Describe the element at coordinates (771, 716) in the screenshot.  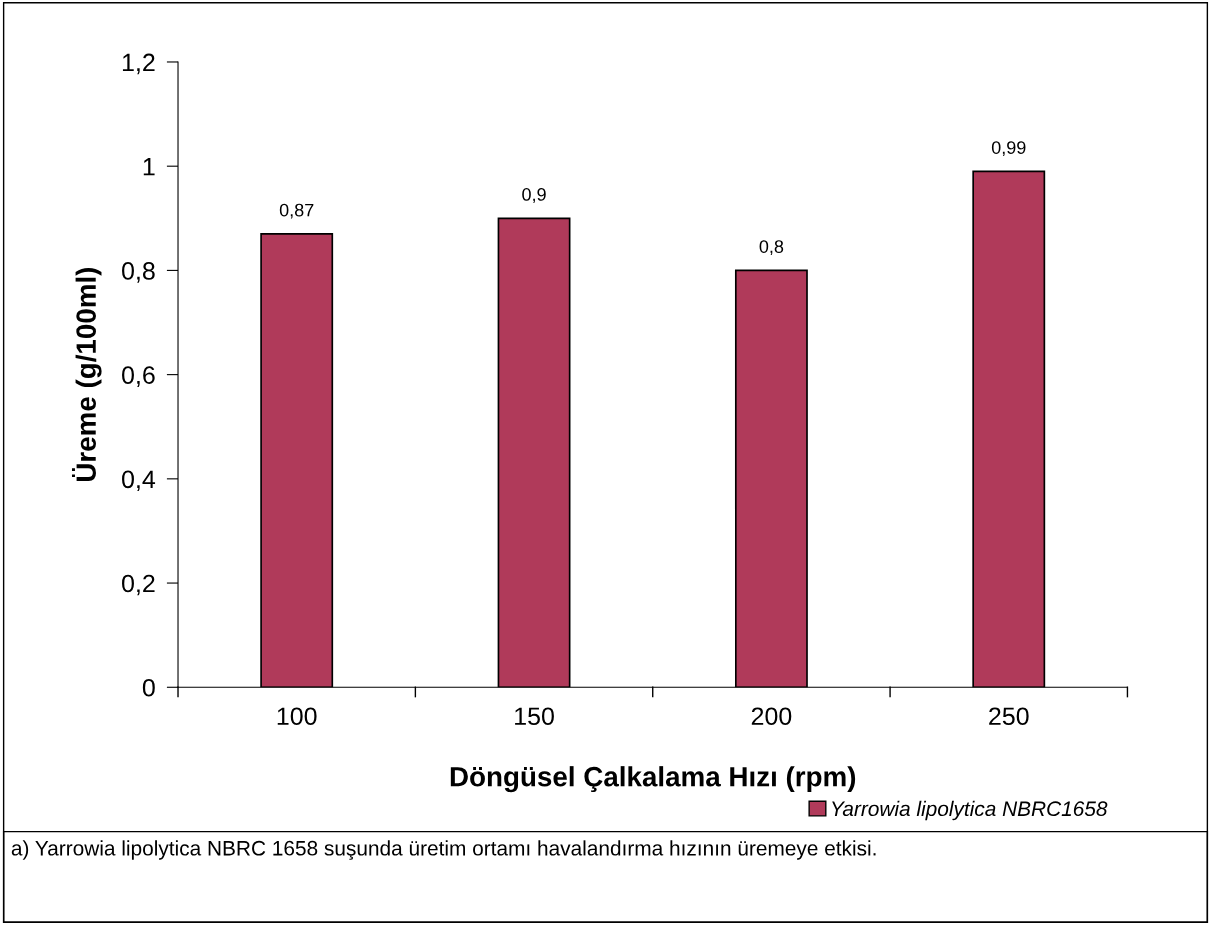
I see `x-tick-label: 200` at that location.